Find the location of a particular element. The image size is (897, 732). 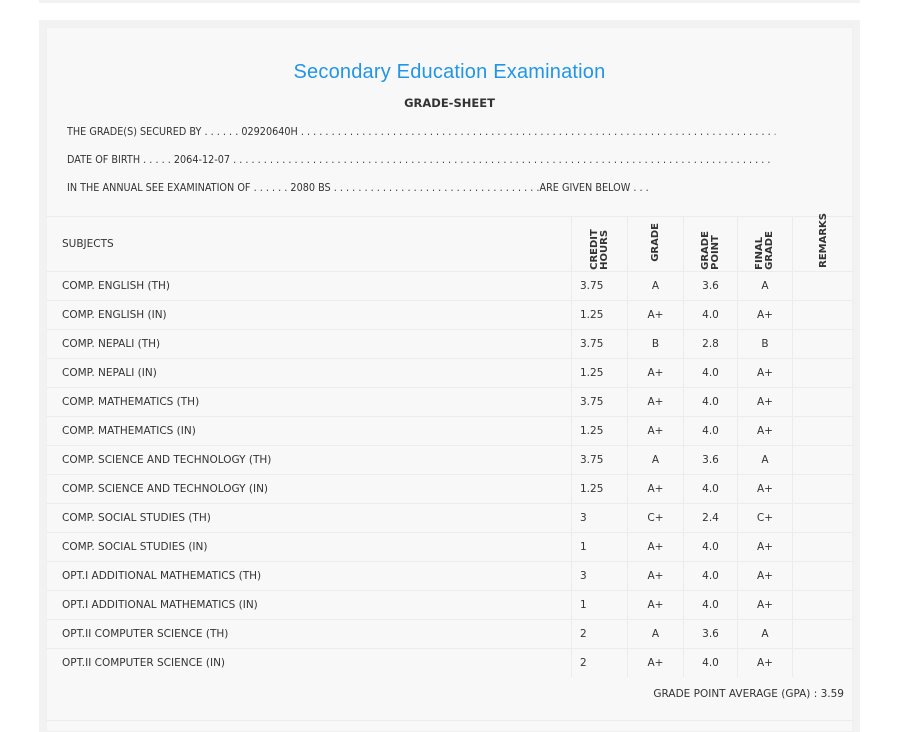

header-text: REMARKS is located at coordinates (823, 240).